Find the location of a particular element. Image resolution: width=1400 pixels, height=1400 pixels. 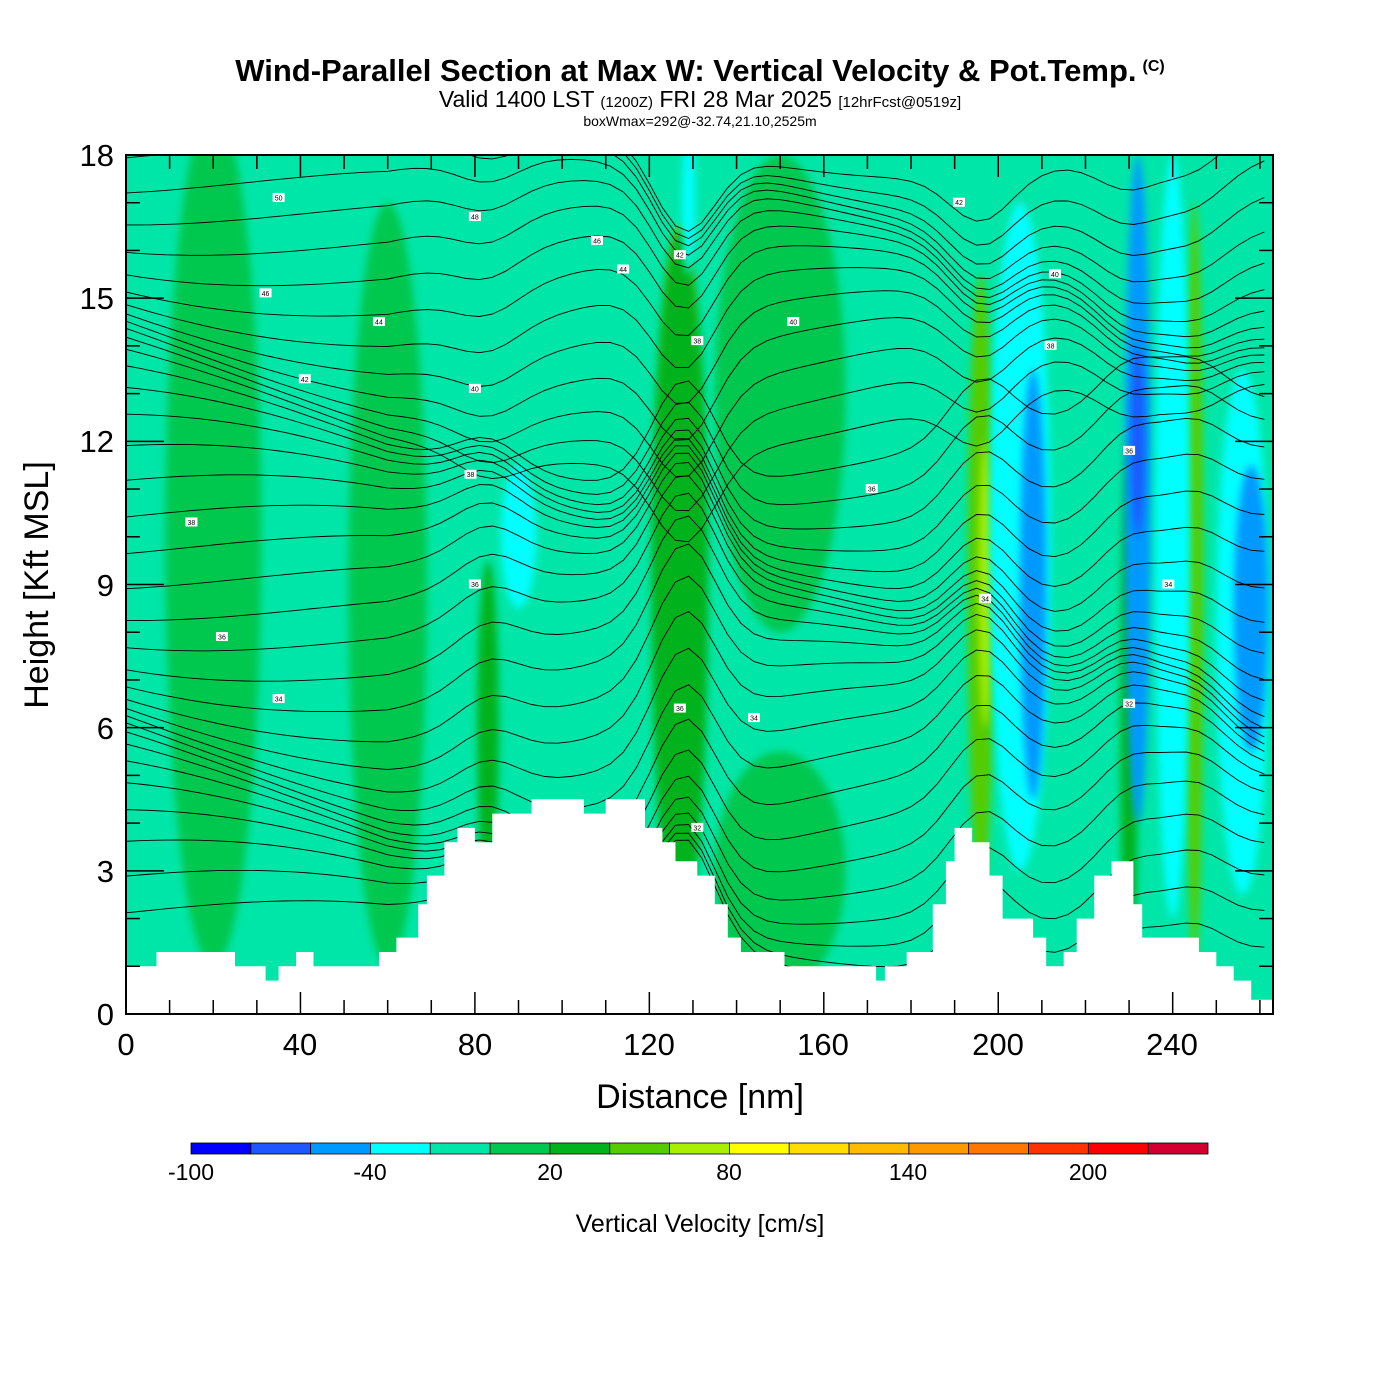

contour-label-text: 42 is located at coordinates (680, 256).